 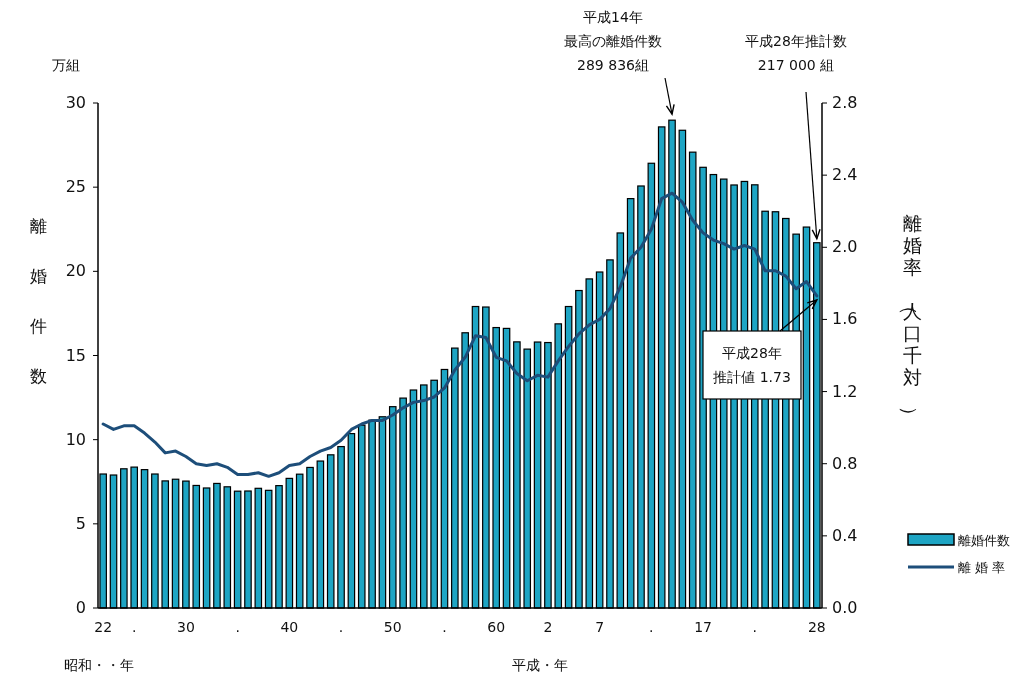 What do you see at coordinates (845, 463) in the screenshot?
I see `y2-tick-label: 0.8` at bounding box center [845, 463].